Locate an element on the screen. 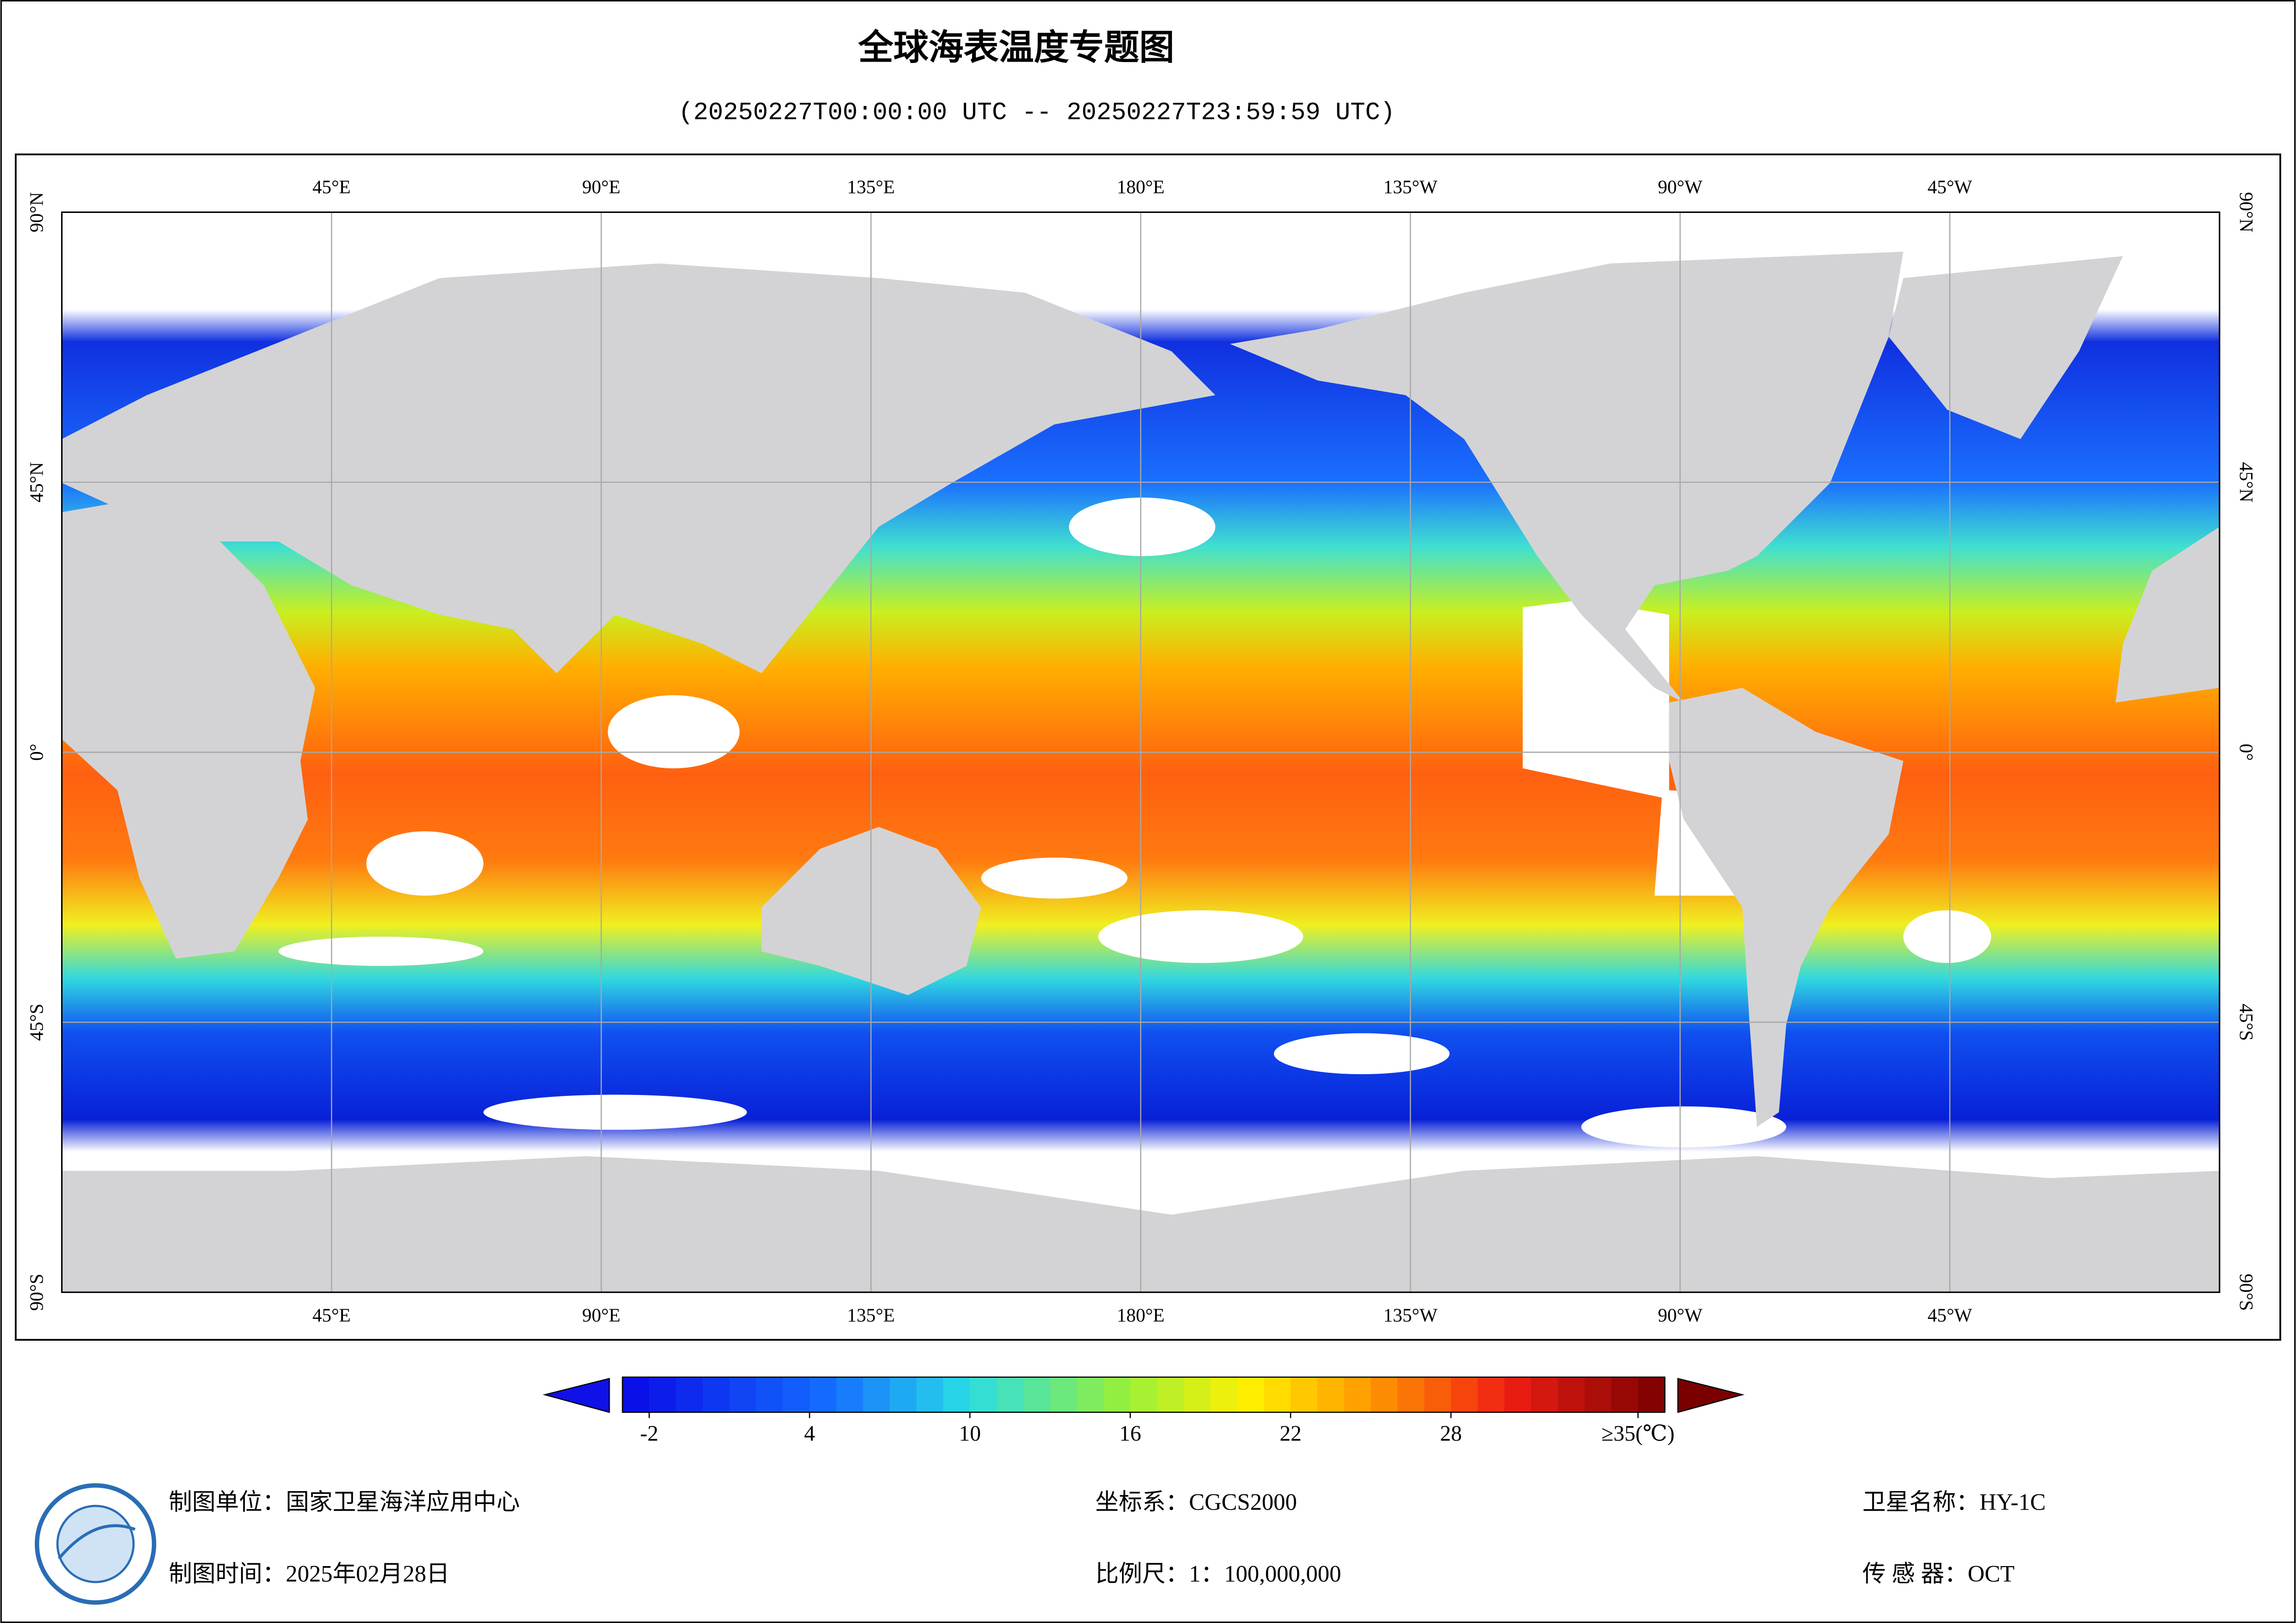 The width and height of the screenshot is (2296, 1623). satellite-name: 卫星名称：HY-1C is located at coordinates (1954, 1502).